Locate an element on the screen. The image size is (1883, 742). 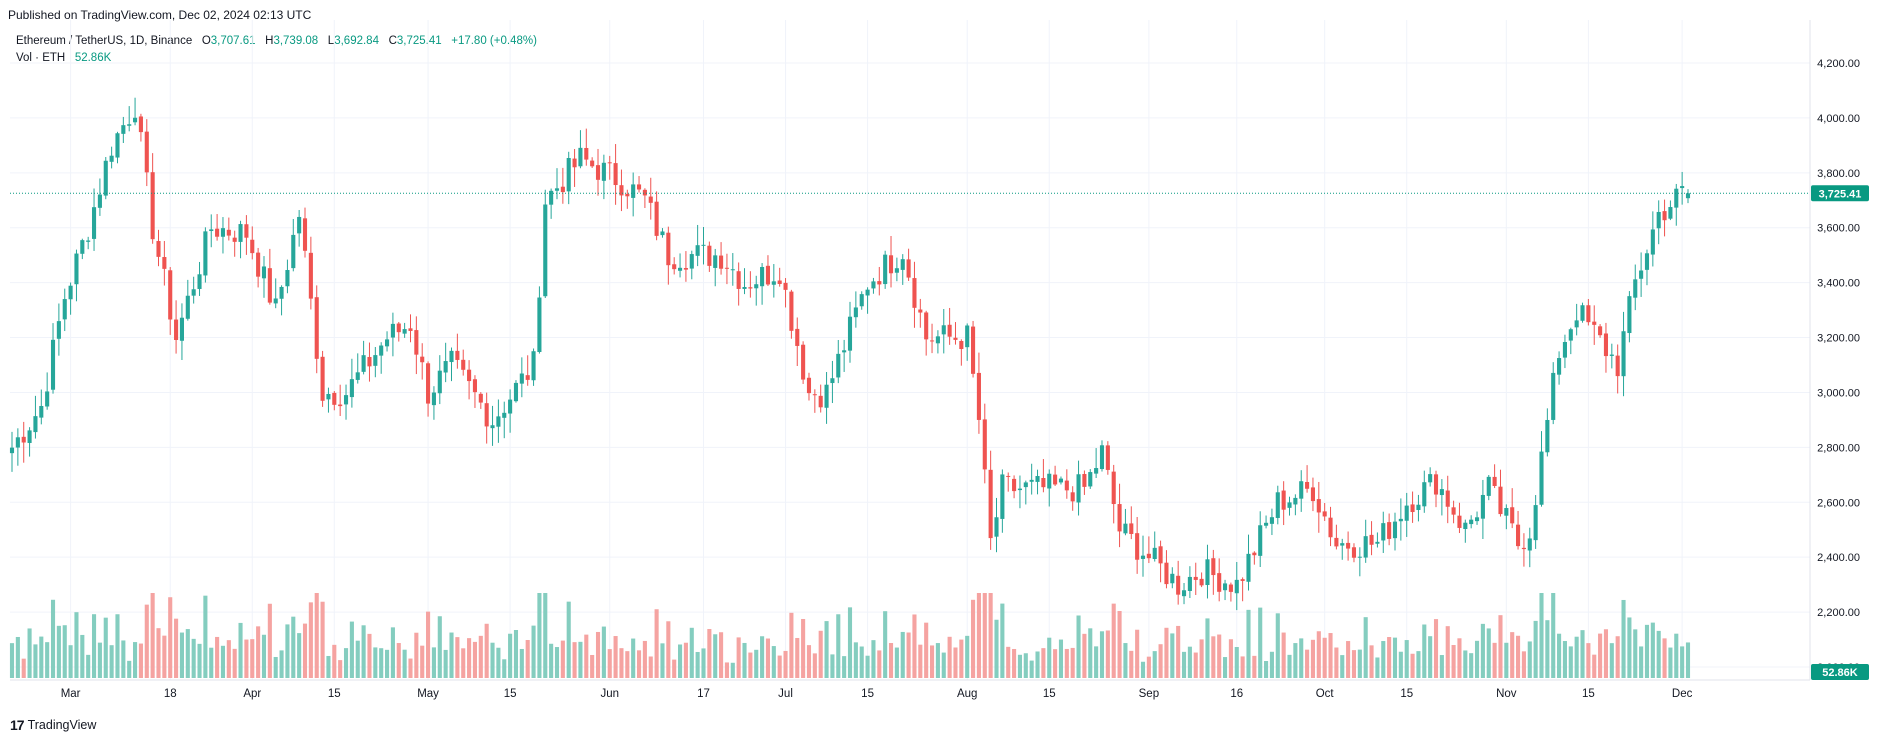
tradingview-brand: TradingView is located at coordinates (62, 725).